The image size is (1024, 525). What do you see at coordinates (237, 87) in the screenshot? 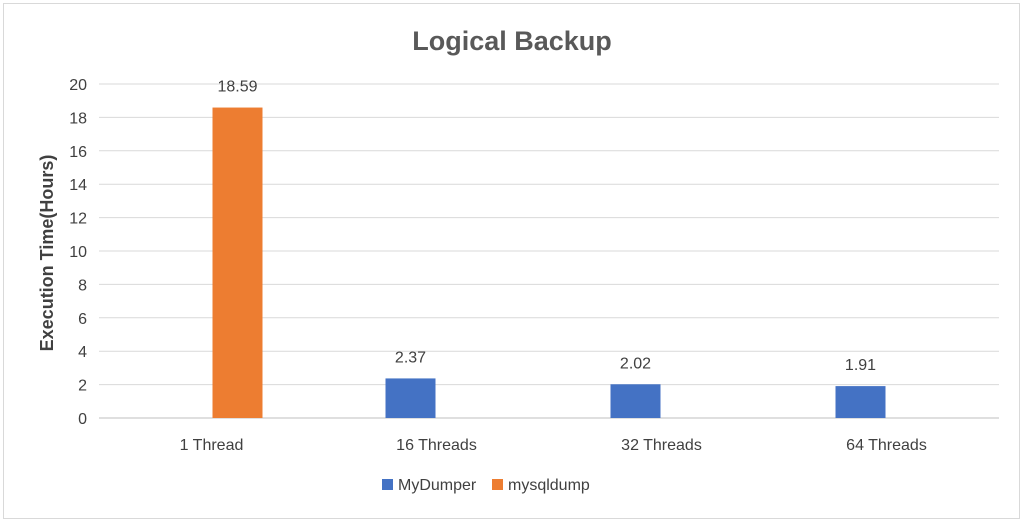
I see `data-label: 18.59` at bounding box center [237, 87].